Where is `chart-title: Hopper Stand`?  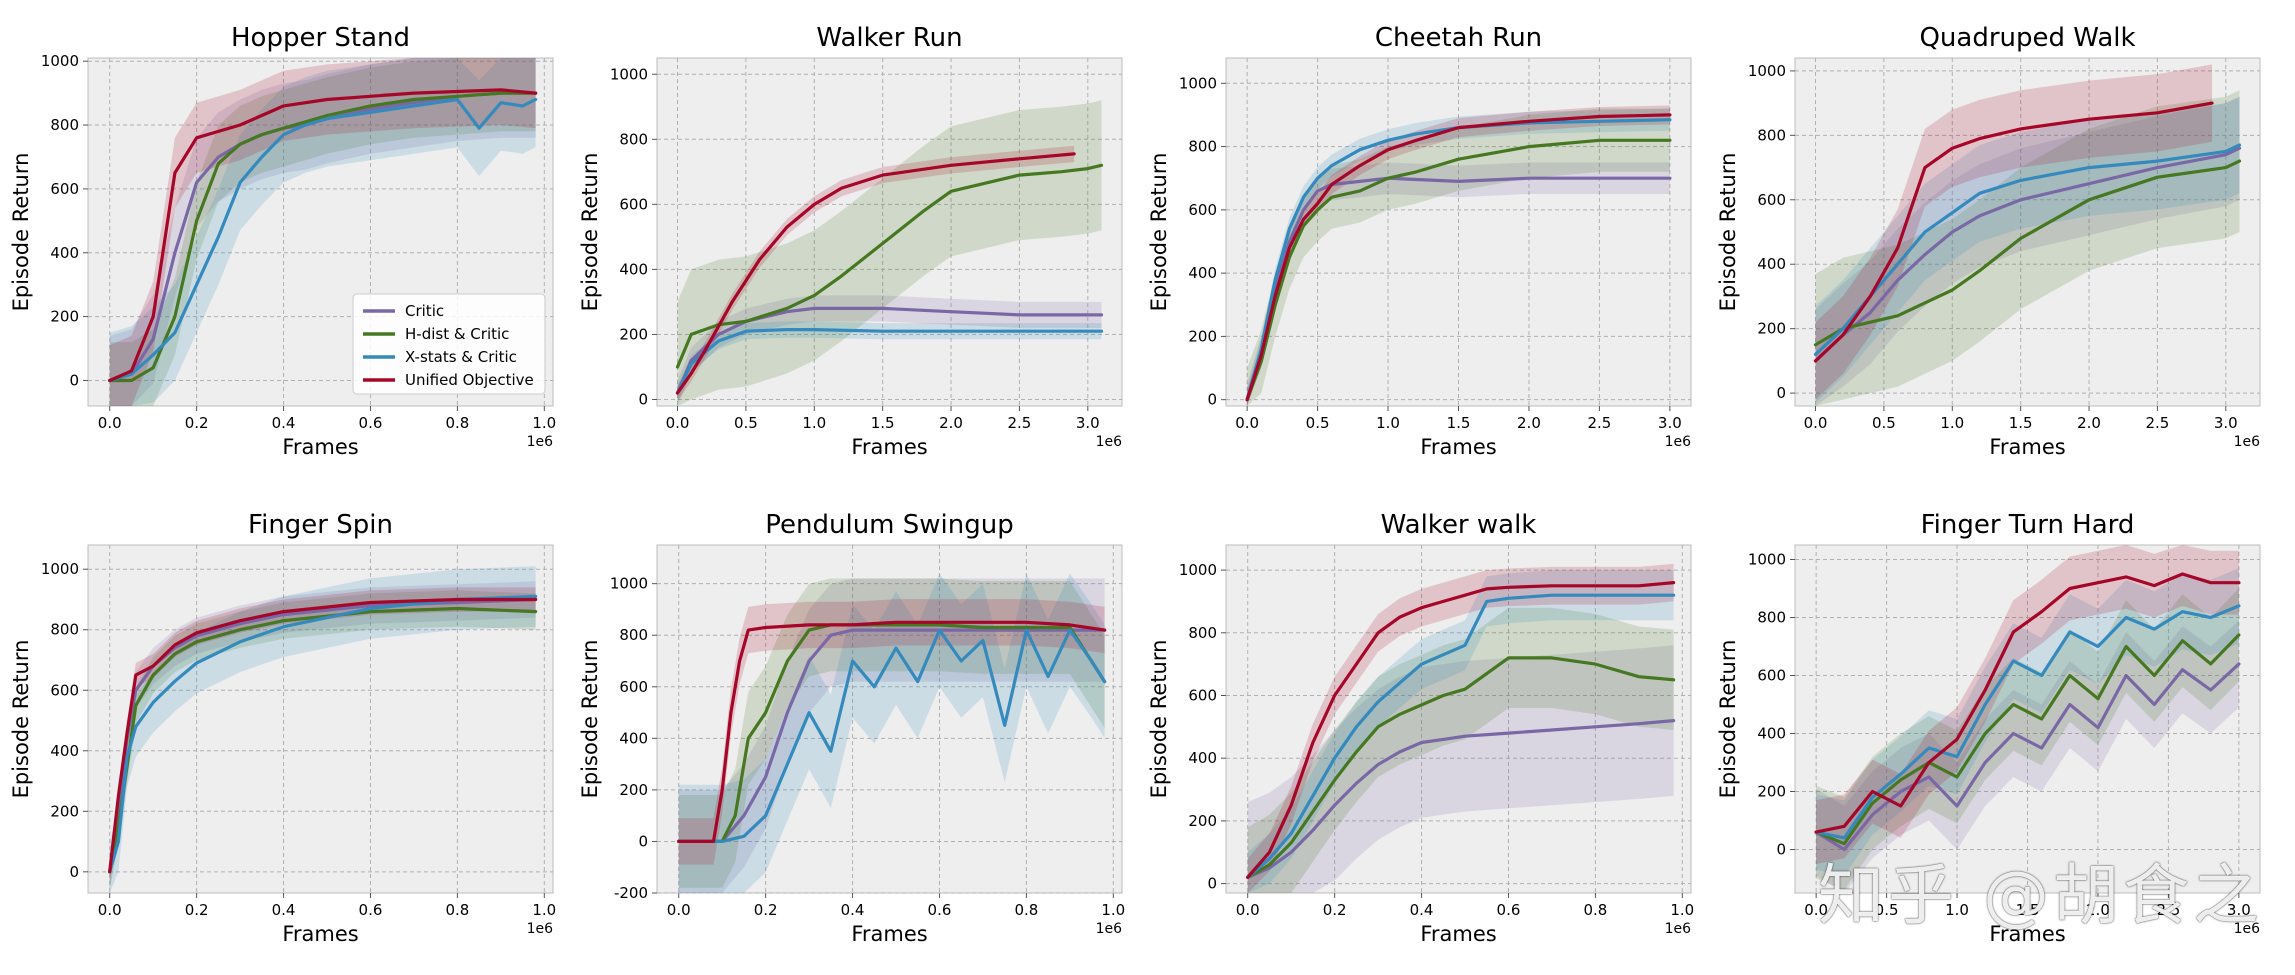 chart-title: Hopper Stand is located at coordinates (320, 38).